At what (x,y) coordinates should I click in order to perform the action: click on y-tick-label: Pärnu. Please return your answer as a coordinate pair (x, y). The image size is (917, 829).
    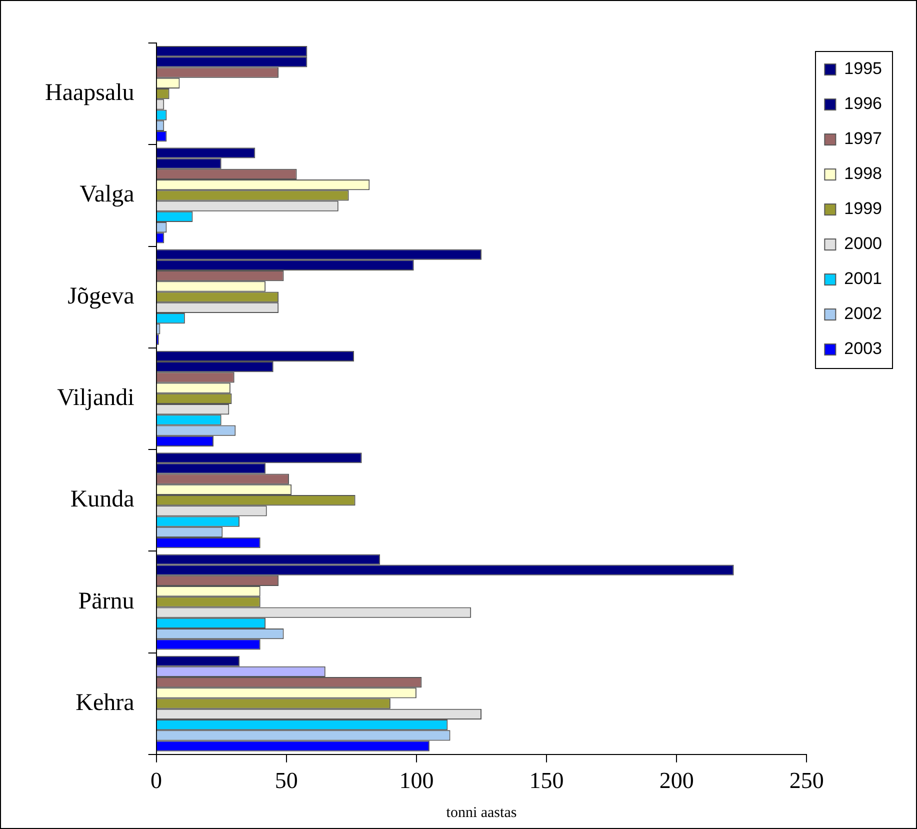
    Looking at the image, I should click on (106, 601).